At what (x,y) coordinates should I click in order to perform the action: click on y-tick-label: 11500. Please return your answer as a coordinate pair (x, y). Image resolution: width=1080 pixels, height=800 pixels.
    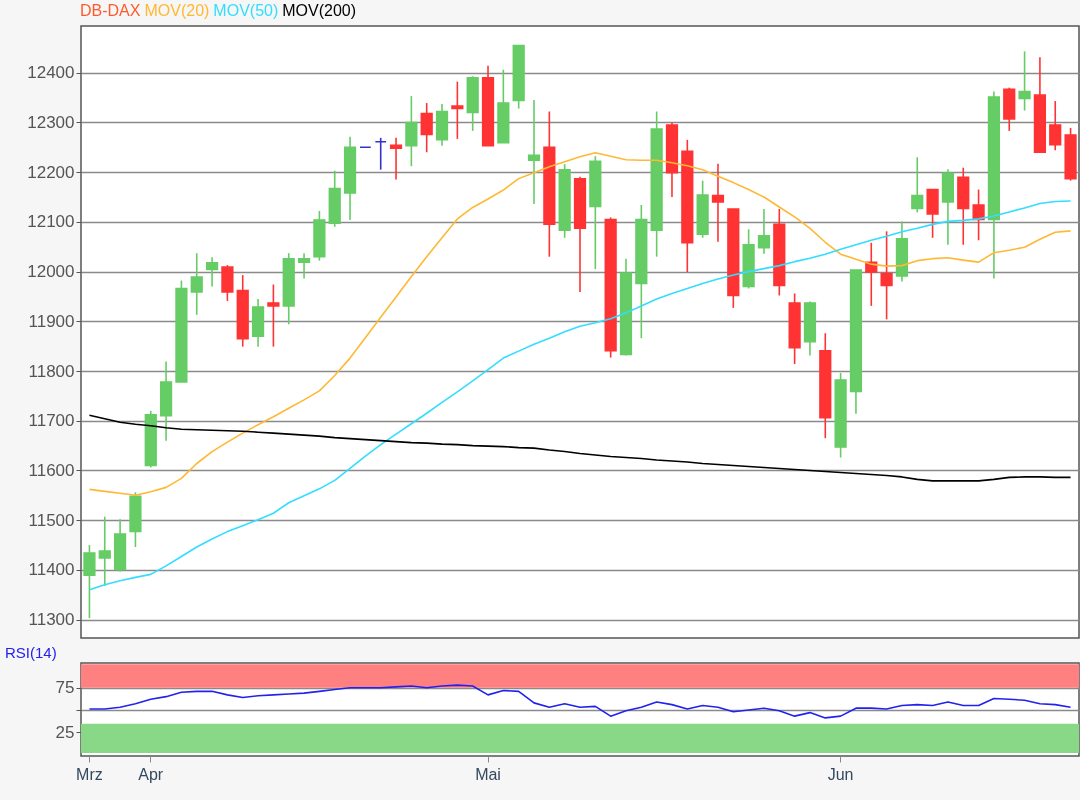
    Looking at the image, I should click on (51, 520).